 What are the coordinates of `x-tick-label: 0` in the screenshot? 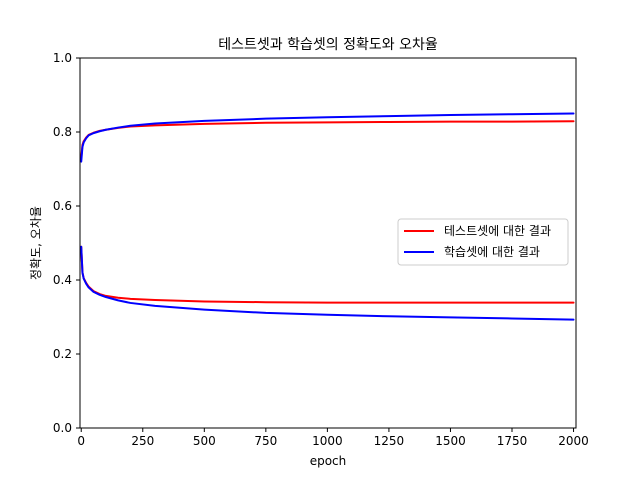 It's located at (81, 441).